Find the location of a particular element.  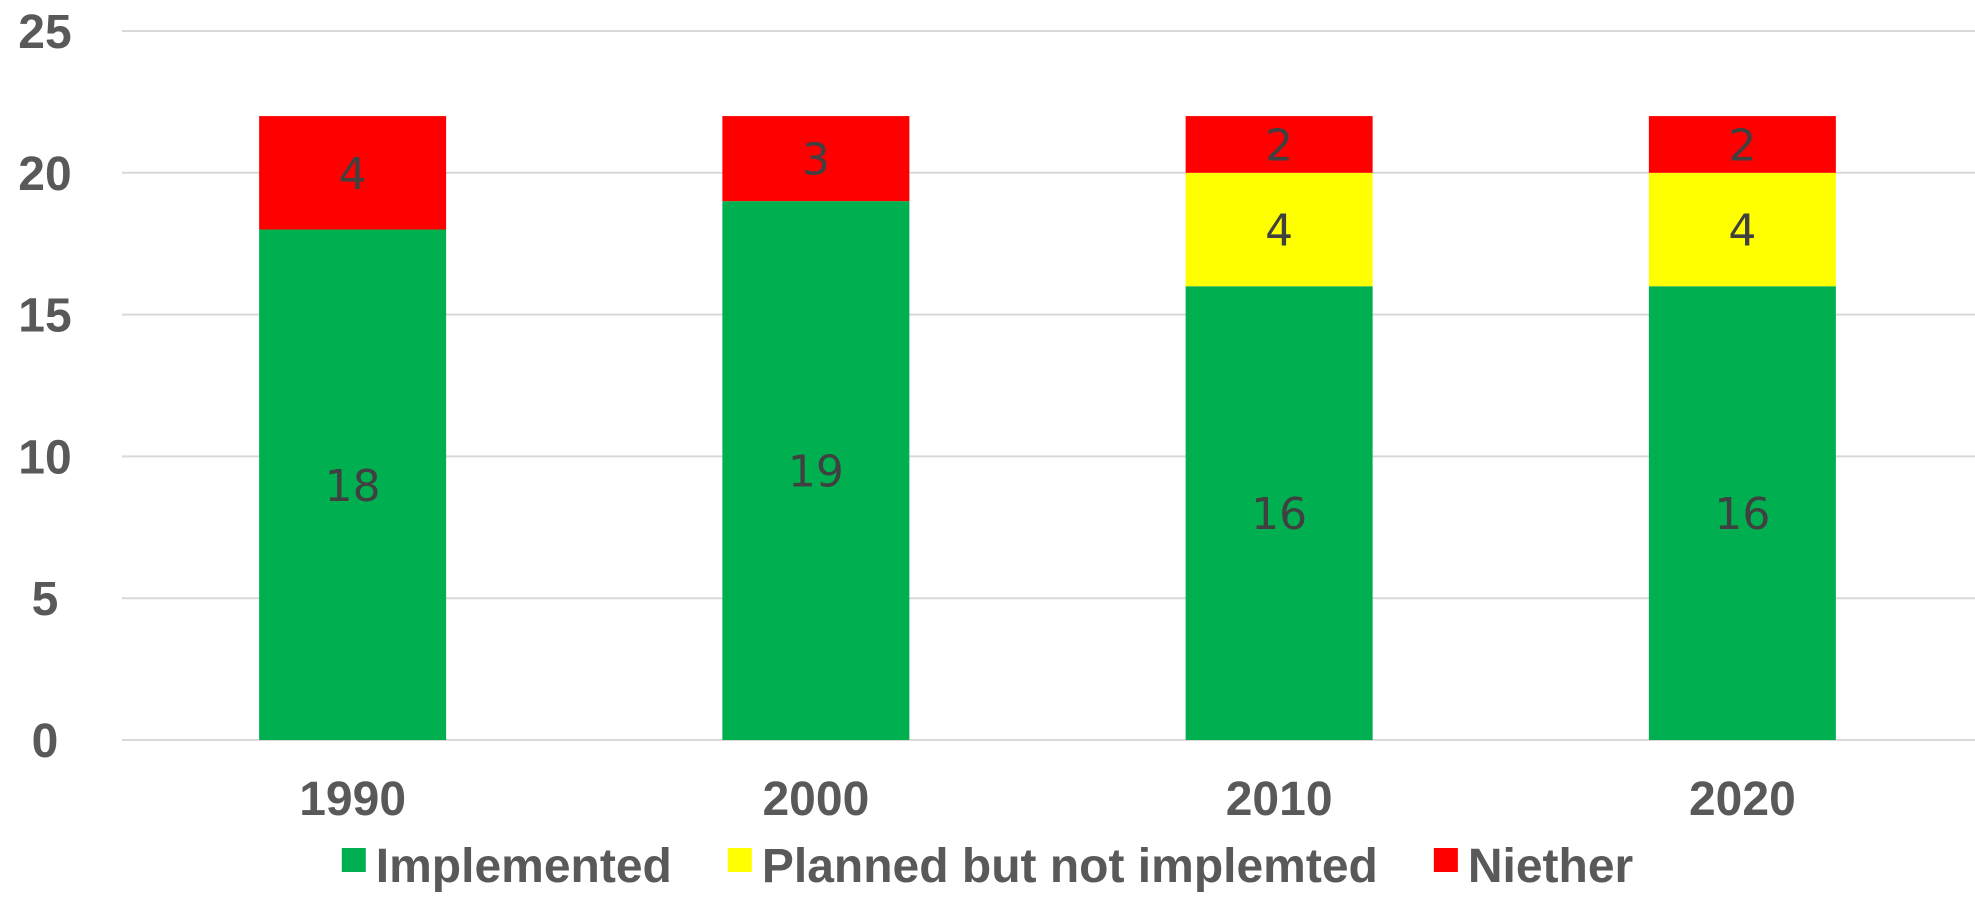

y-tick-label: 20 is located at coordinates (44, 174).